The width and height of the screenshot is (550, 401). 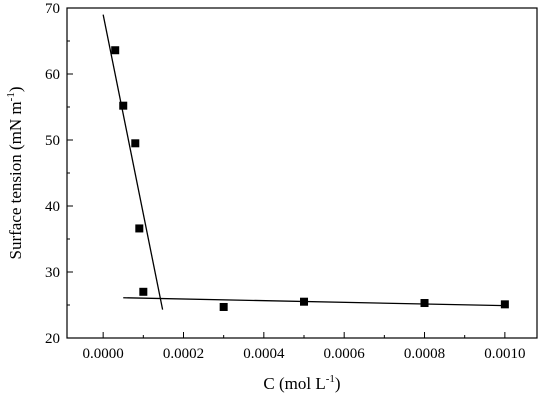 What do you see at coordinates (183, 354) in the screenshot?
I see `x-tick-label: 0.0002` at bounding box center [183, 354].